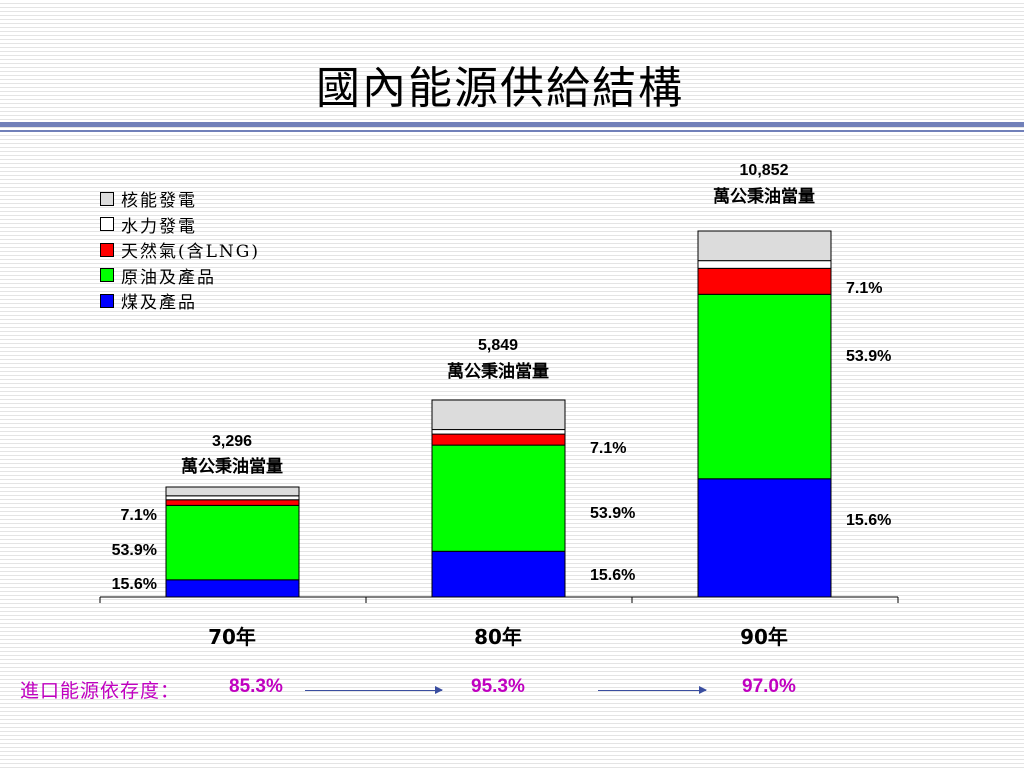 Image resolution: width=1024 pixels, height=768 pixels. I want to click on legend-item-nuclear: 核能發電, so click(180, 199).